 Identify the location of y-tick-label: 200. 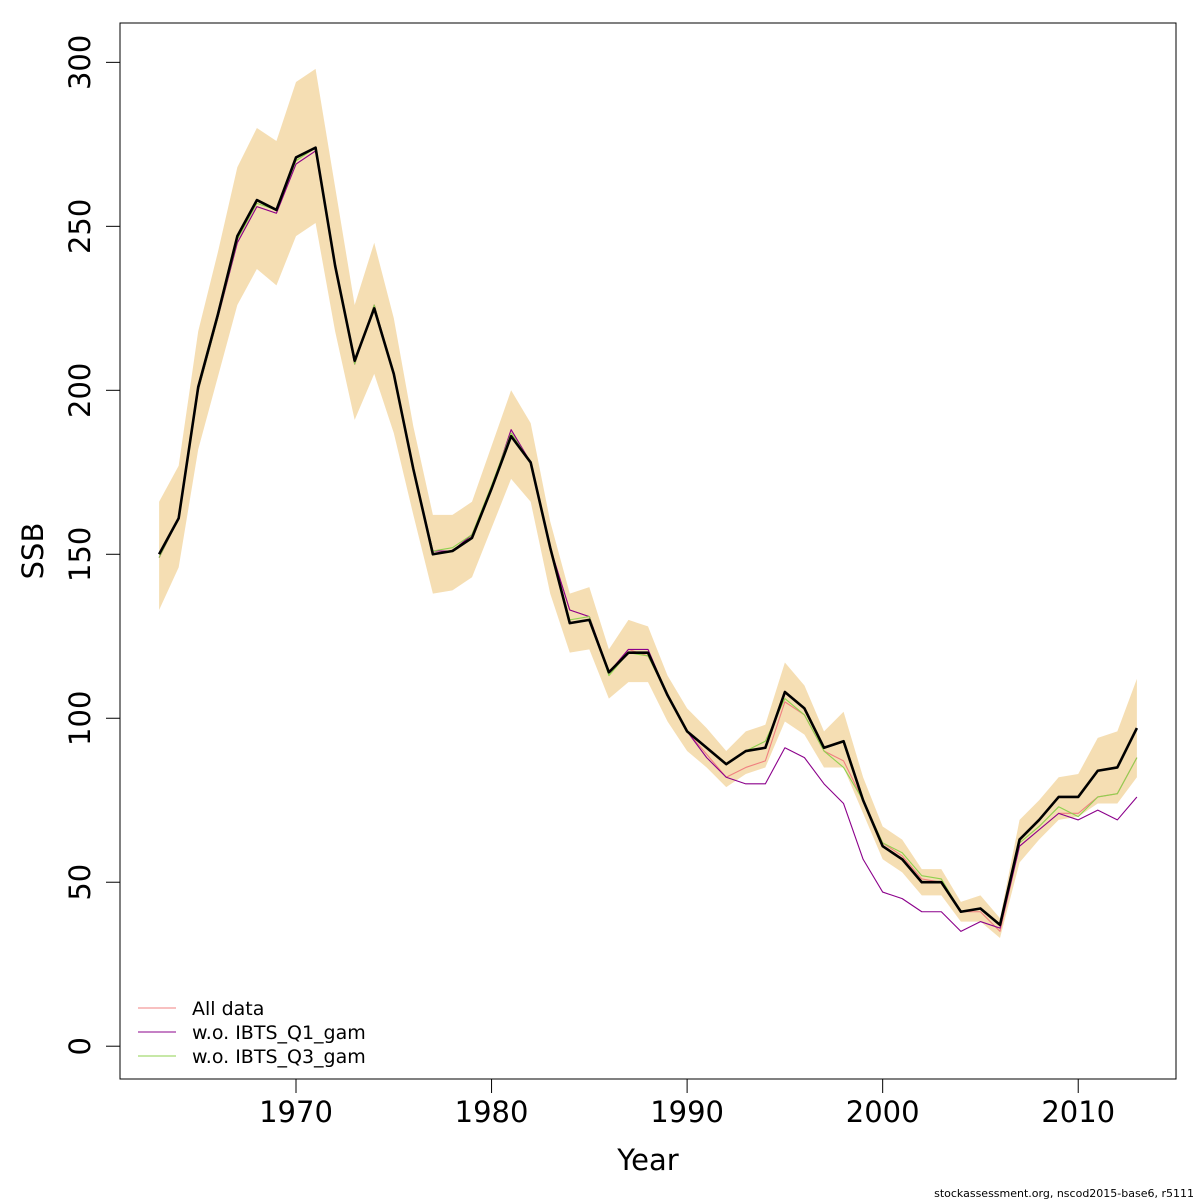
(80, 390).